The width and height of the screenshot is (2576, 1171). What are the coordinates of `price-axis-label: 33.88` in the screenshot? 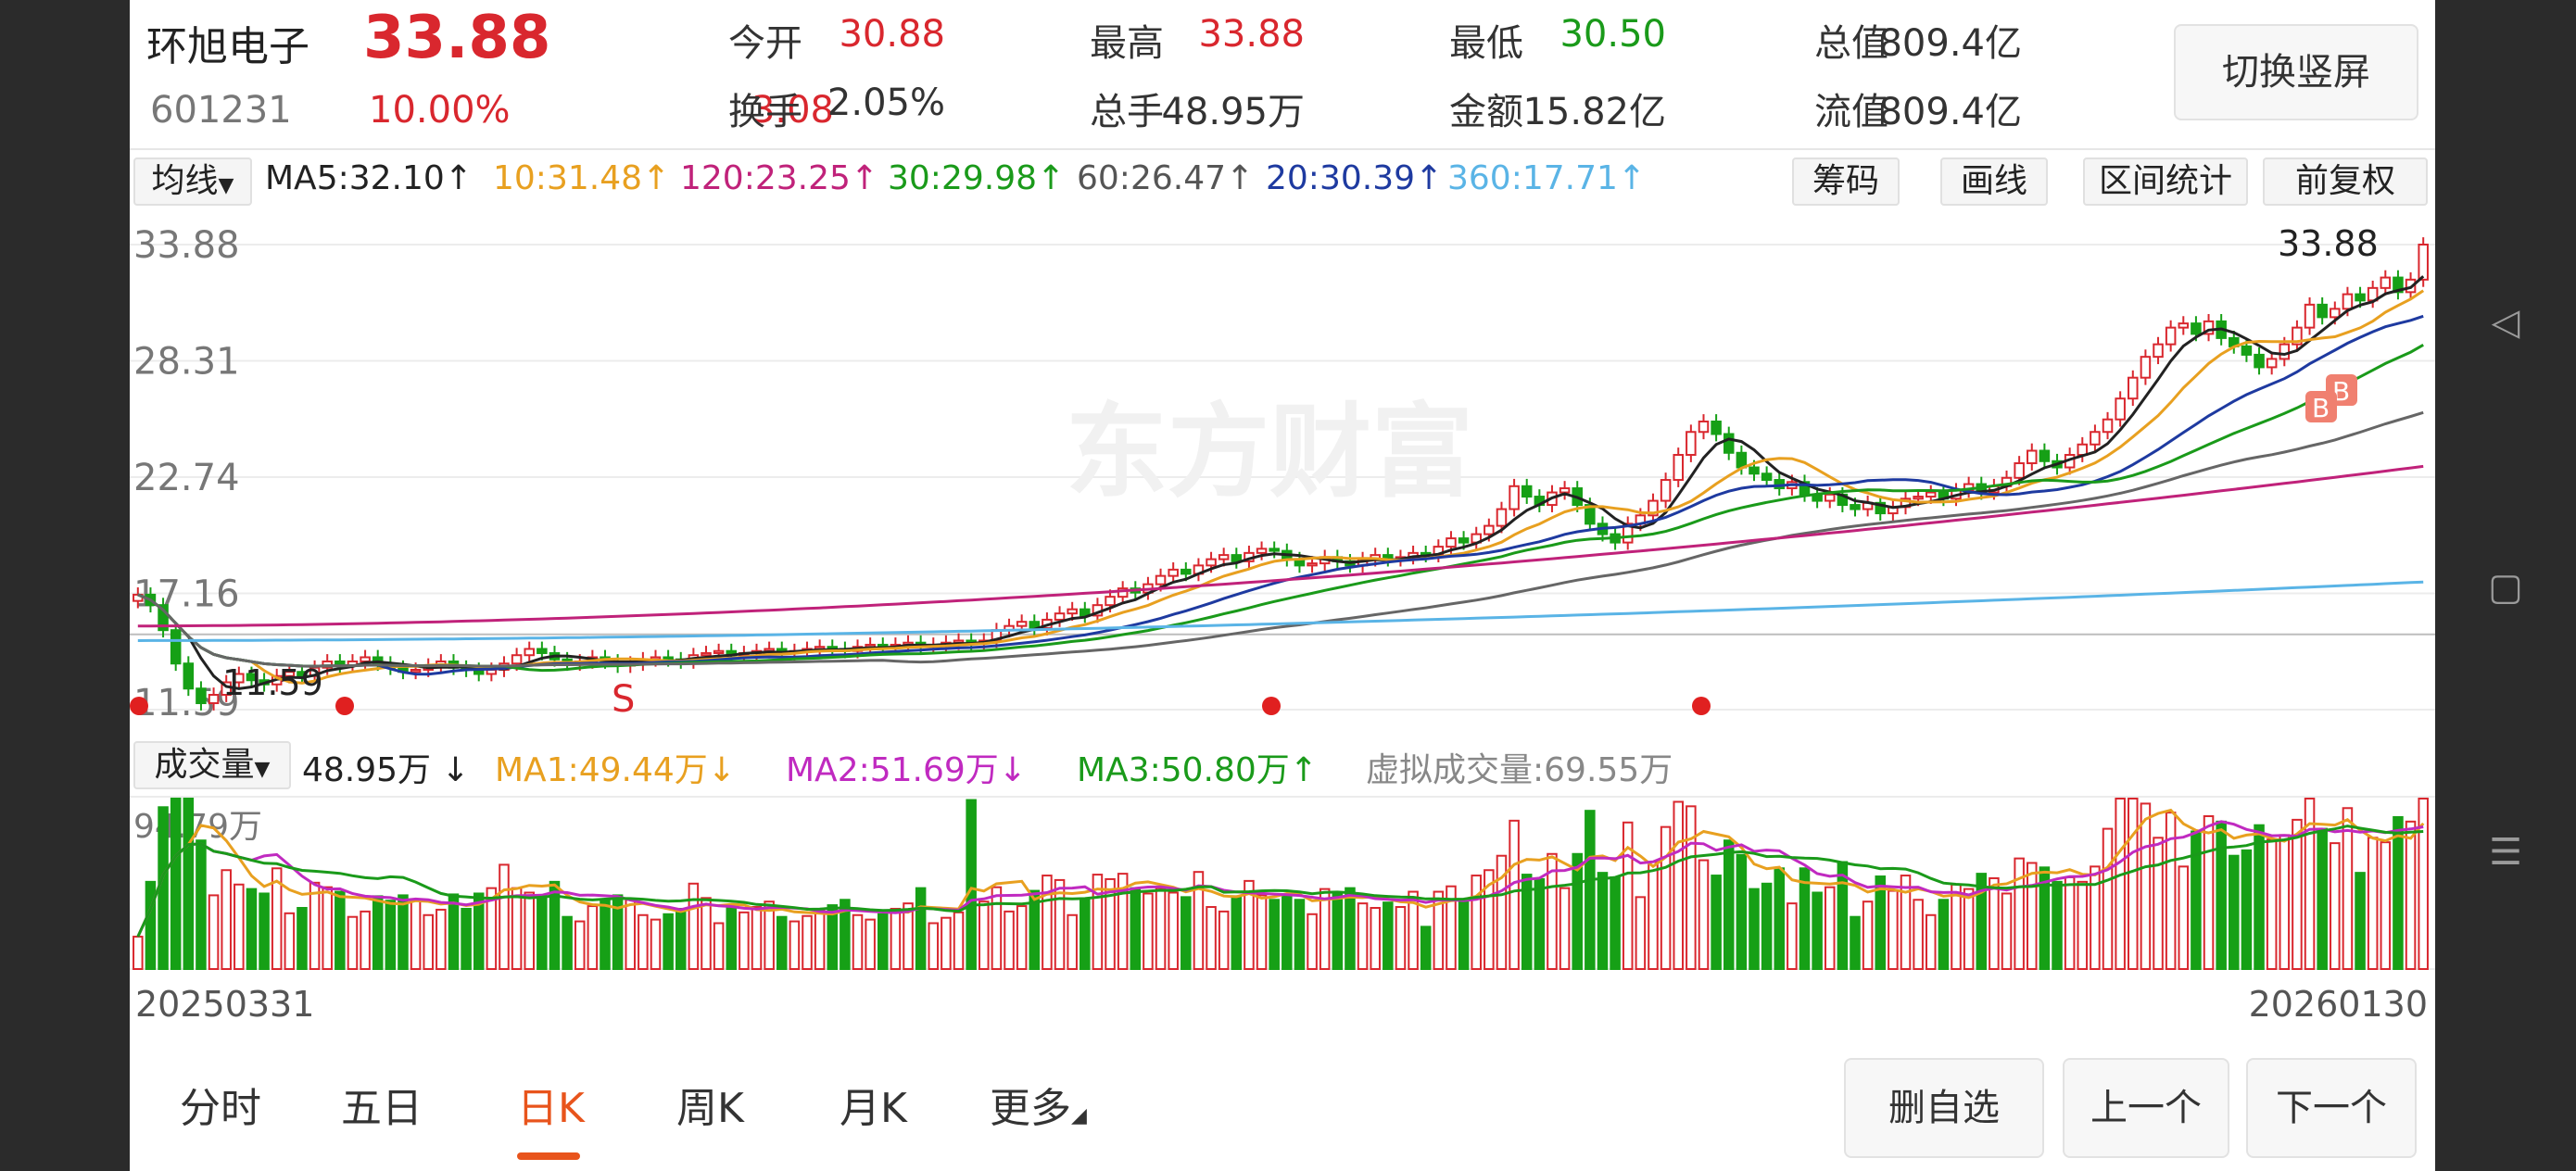 It's located at (186, 246).